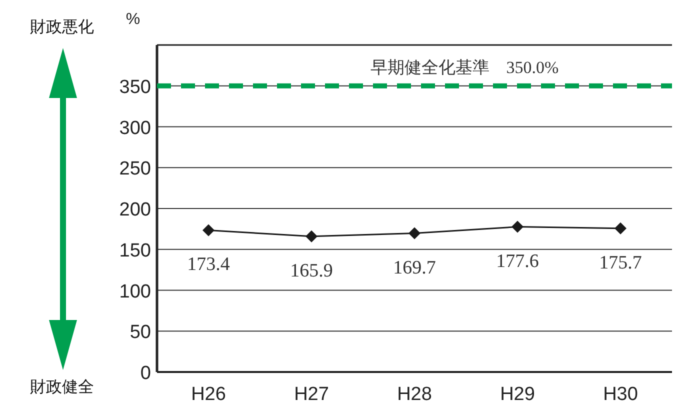 The image size is (681, 408). What do you see at coordinates (620, 263) in the screenshot?
I see `data-label: 175.7` at bounding box center [620, 263].